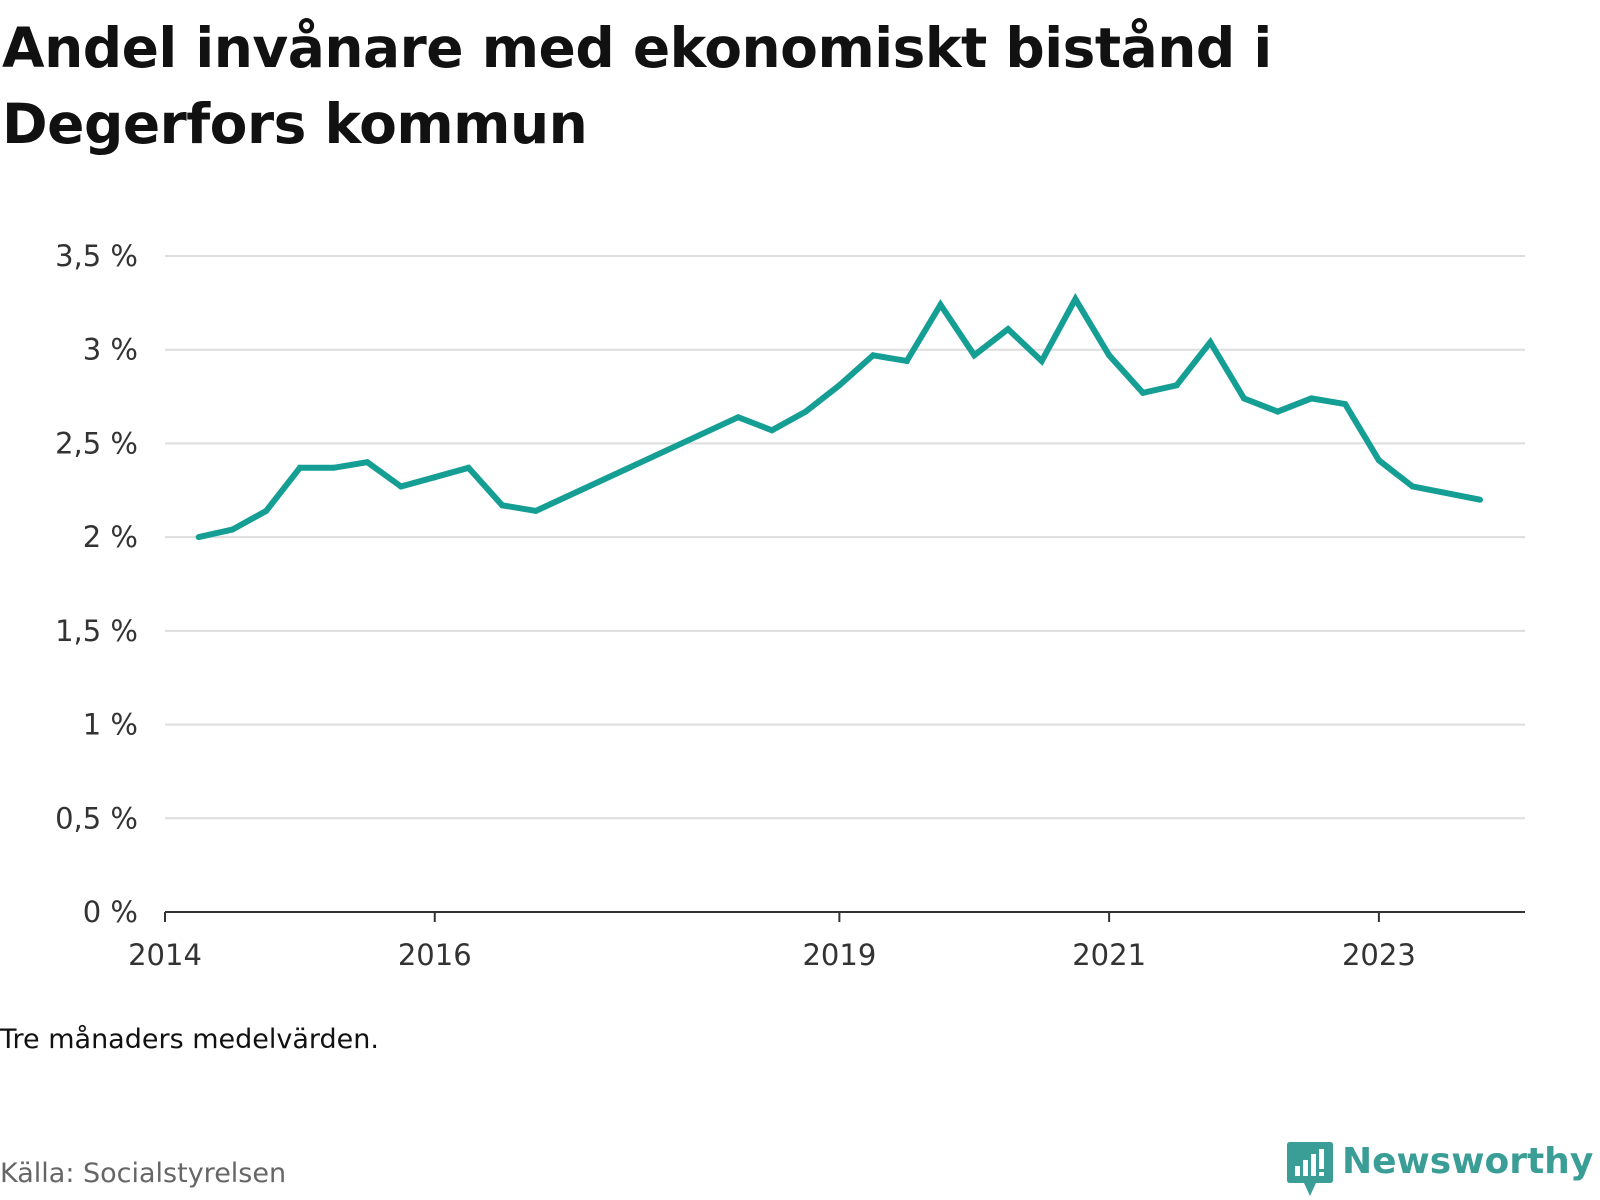  Describe the element at coordinates (143, 1173) in the screenshot. I see `source-label: Källa: Socialstyrelsen` at that location.